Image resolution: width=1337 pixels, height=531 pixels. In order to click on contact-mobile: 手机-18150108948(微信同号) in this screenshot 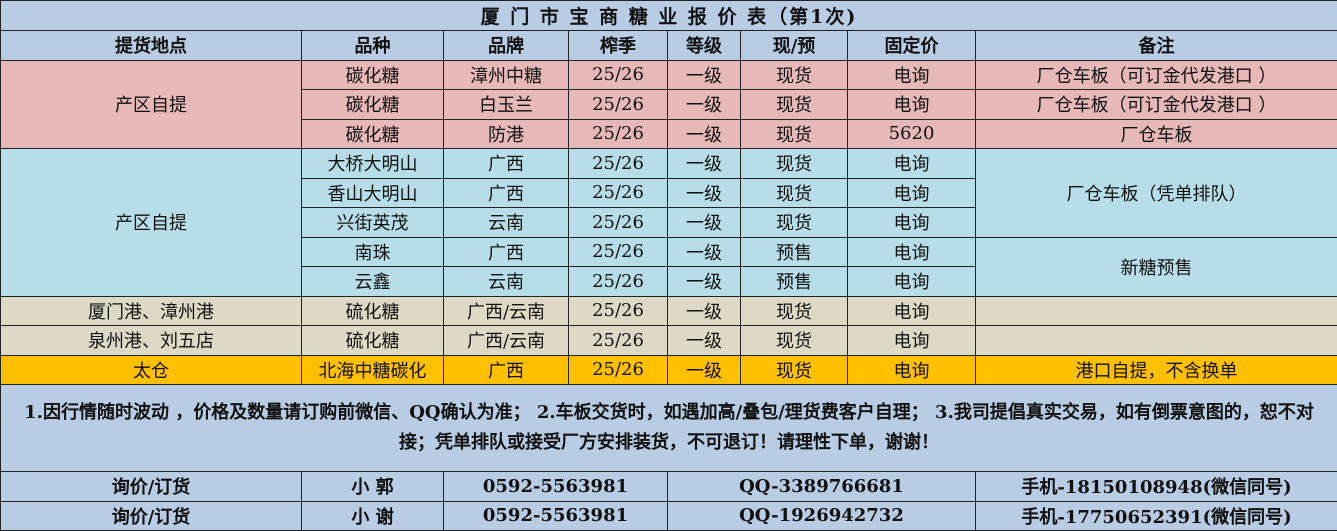, I will do `click(1156, 487)`.